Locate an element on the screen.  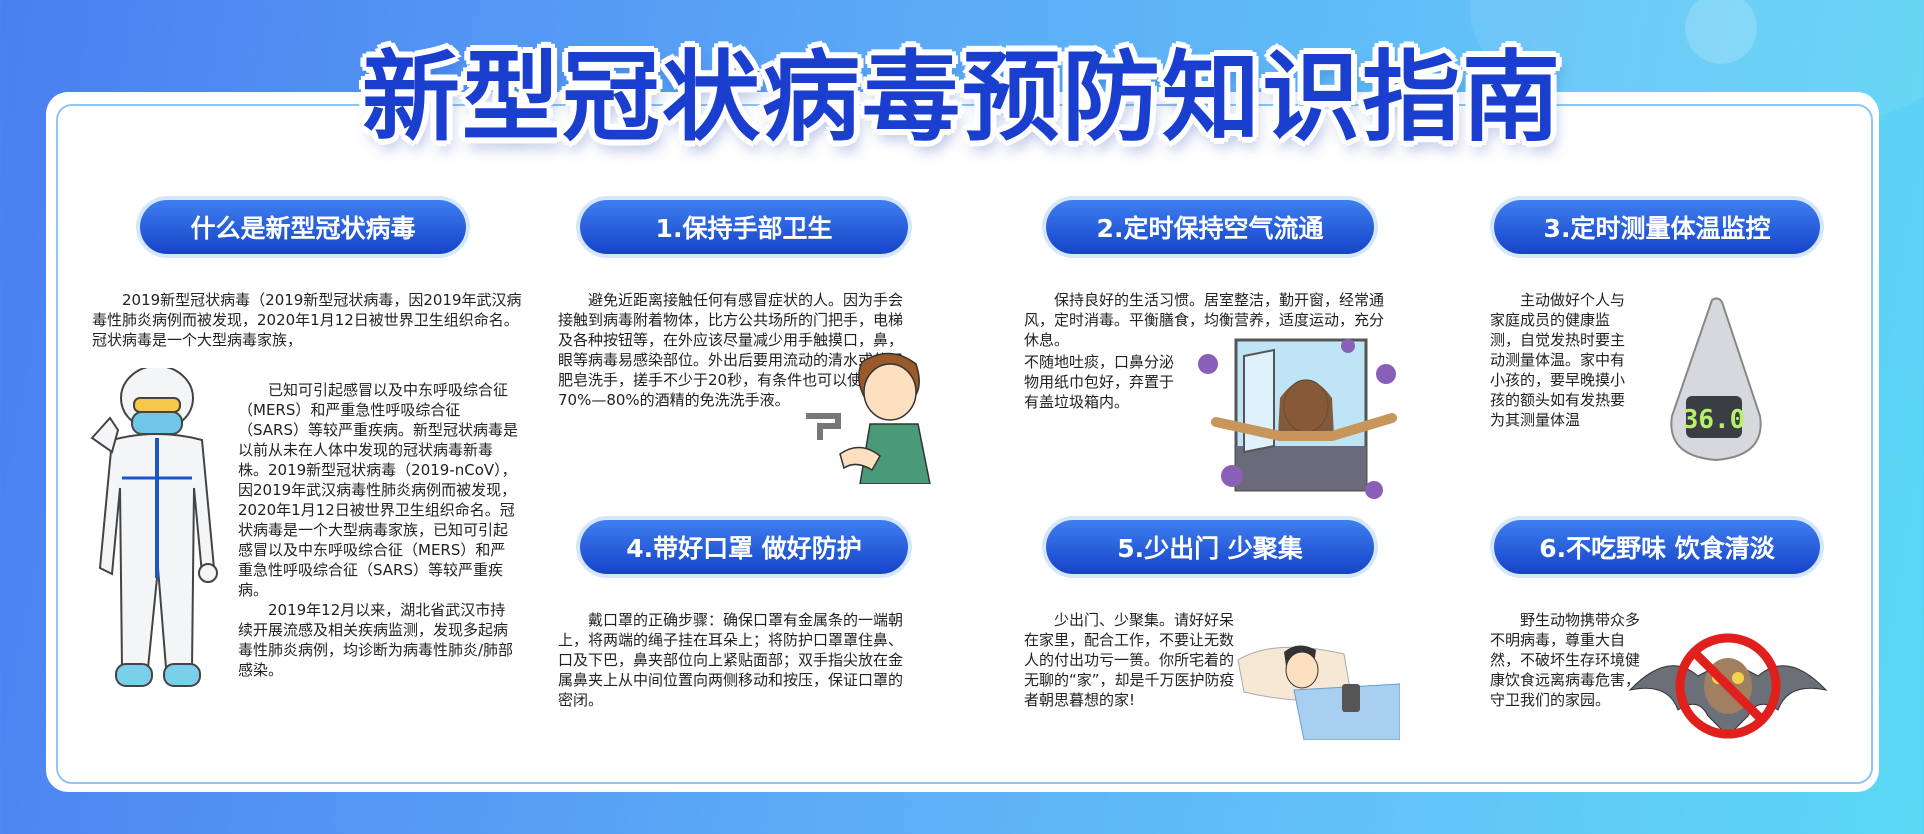
heading-ventilation: 2.定时保持空气流通 is located at coordinates (1210, 227).